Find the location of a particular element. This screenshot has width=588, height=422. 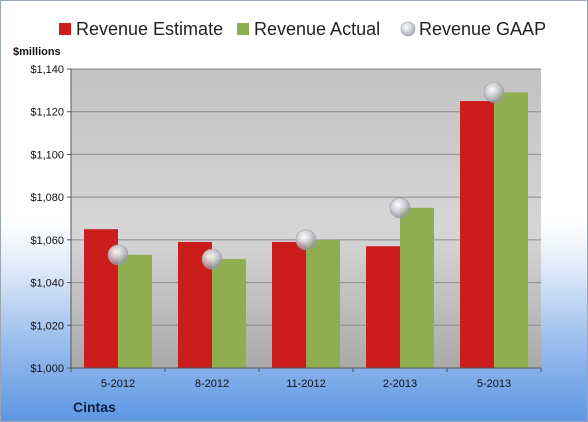

x-tick-label: 2-2013 is located at coordinates (400, 384).